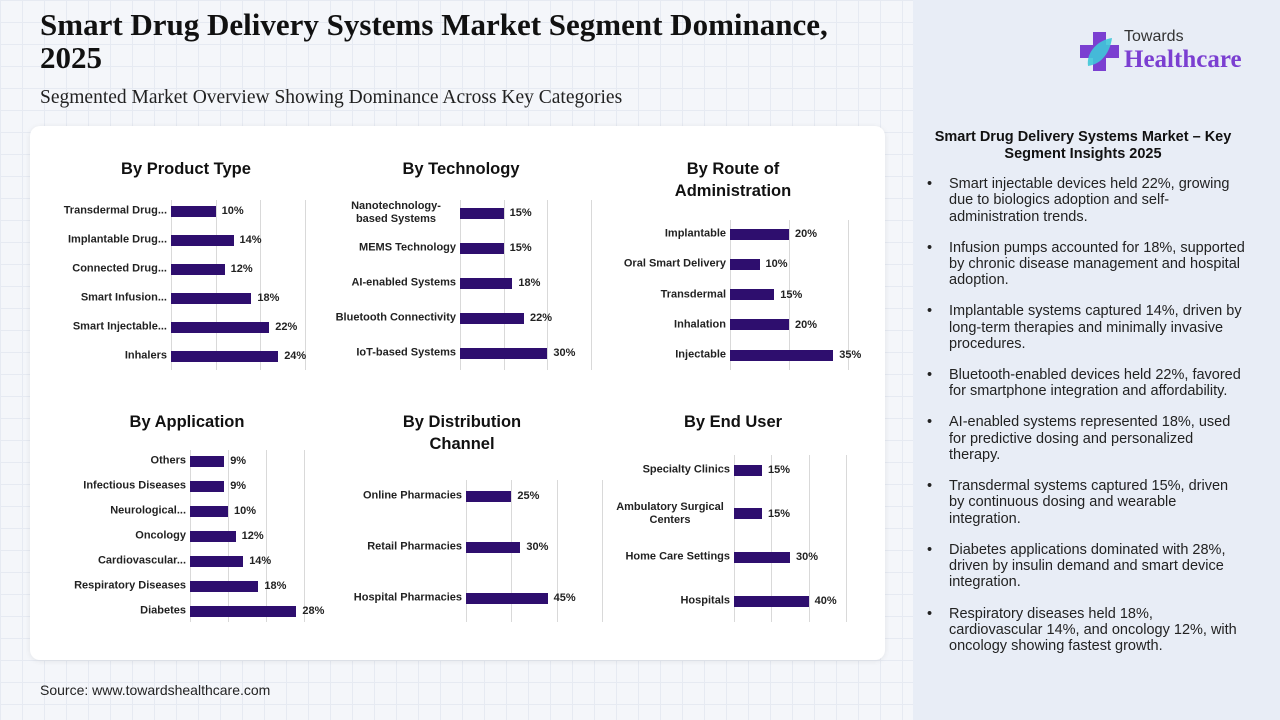  What do you see at coordinates (160, 535) in the screenshot?
I see `category-label: Oncology` at bounding box center [160, 535].